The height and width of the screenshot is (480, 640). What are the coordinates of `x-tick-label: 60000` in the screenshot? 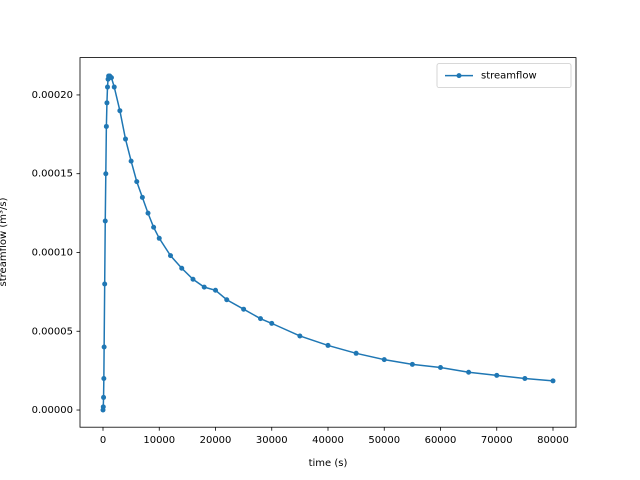 It's located at (441, 440).